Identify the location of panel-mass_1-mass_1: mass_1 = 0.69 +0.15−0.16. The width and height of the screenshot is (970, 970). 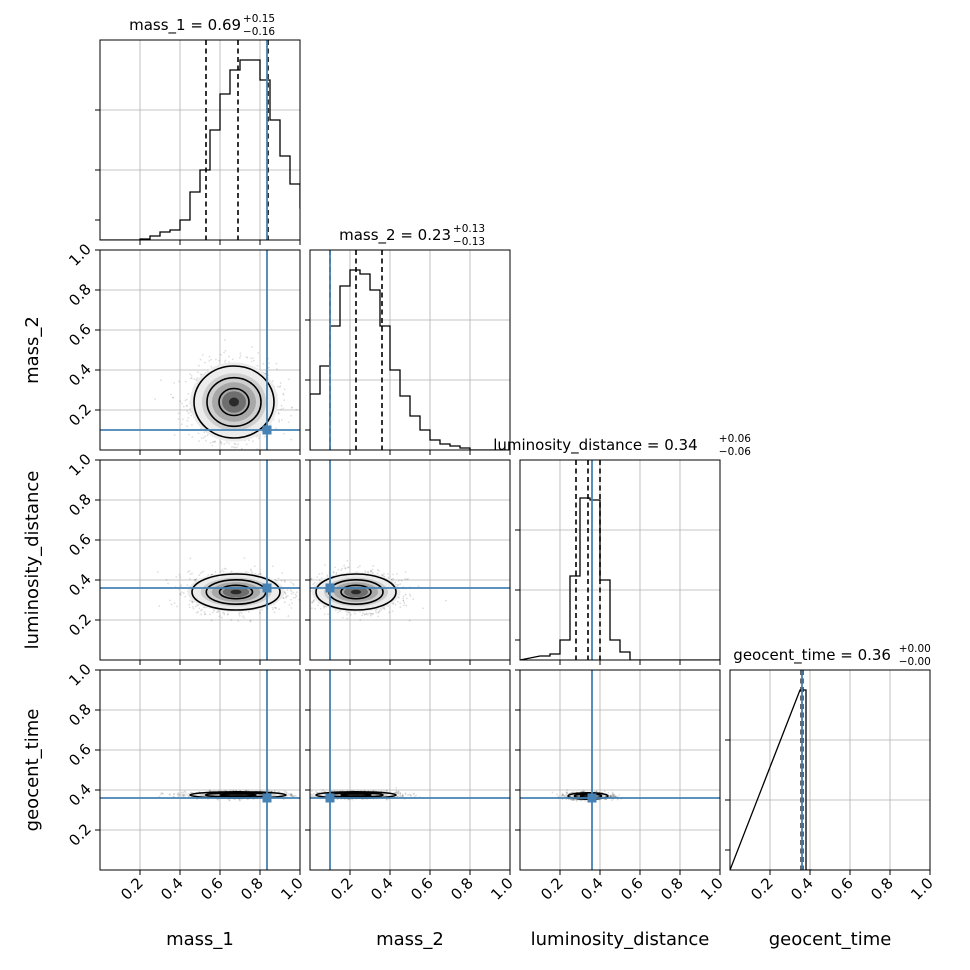
(198, 129).